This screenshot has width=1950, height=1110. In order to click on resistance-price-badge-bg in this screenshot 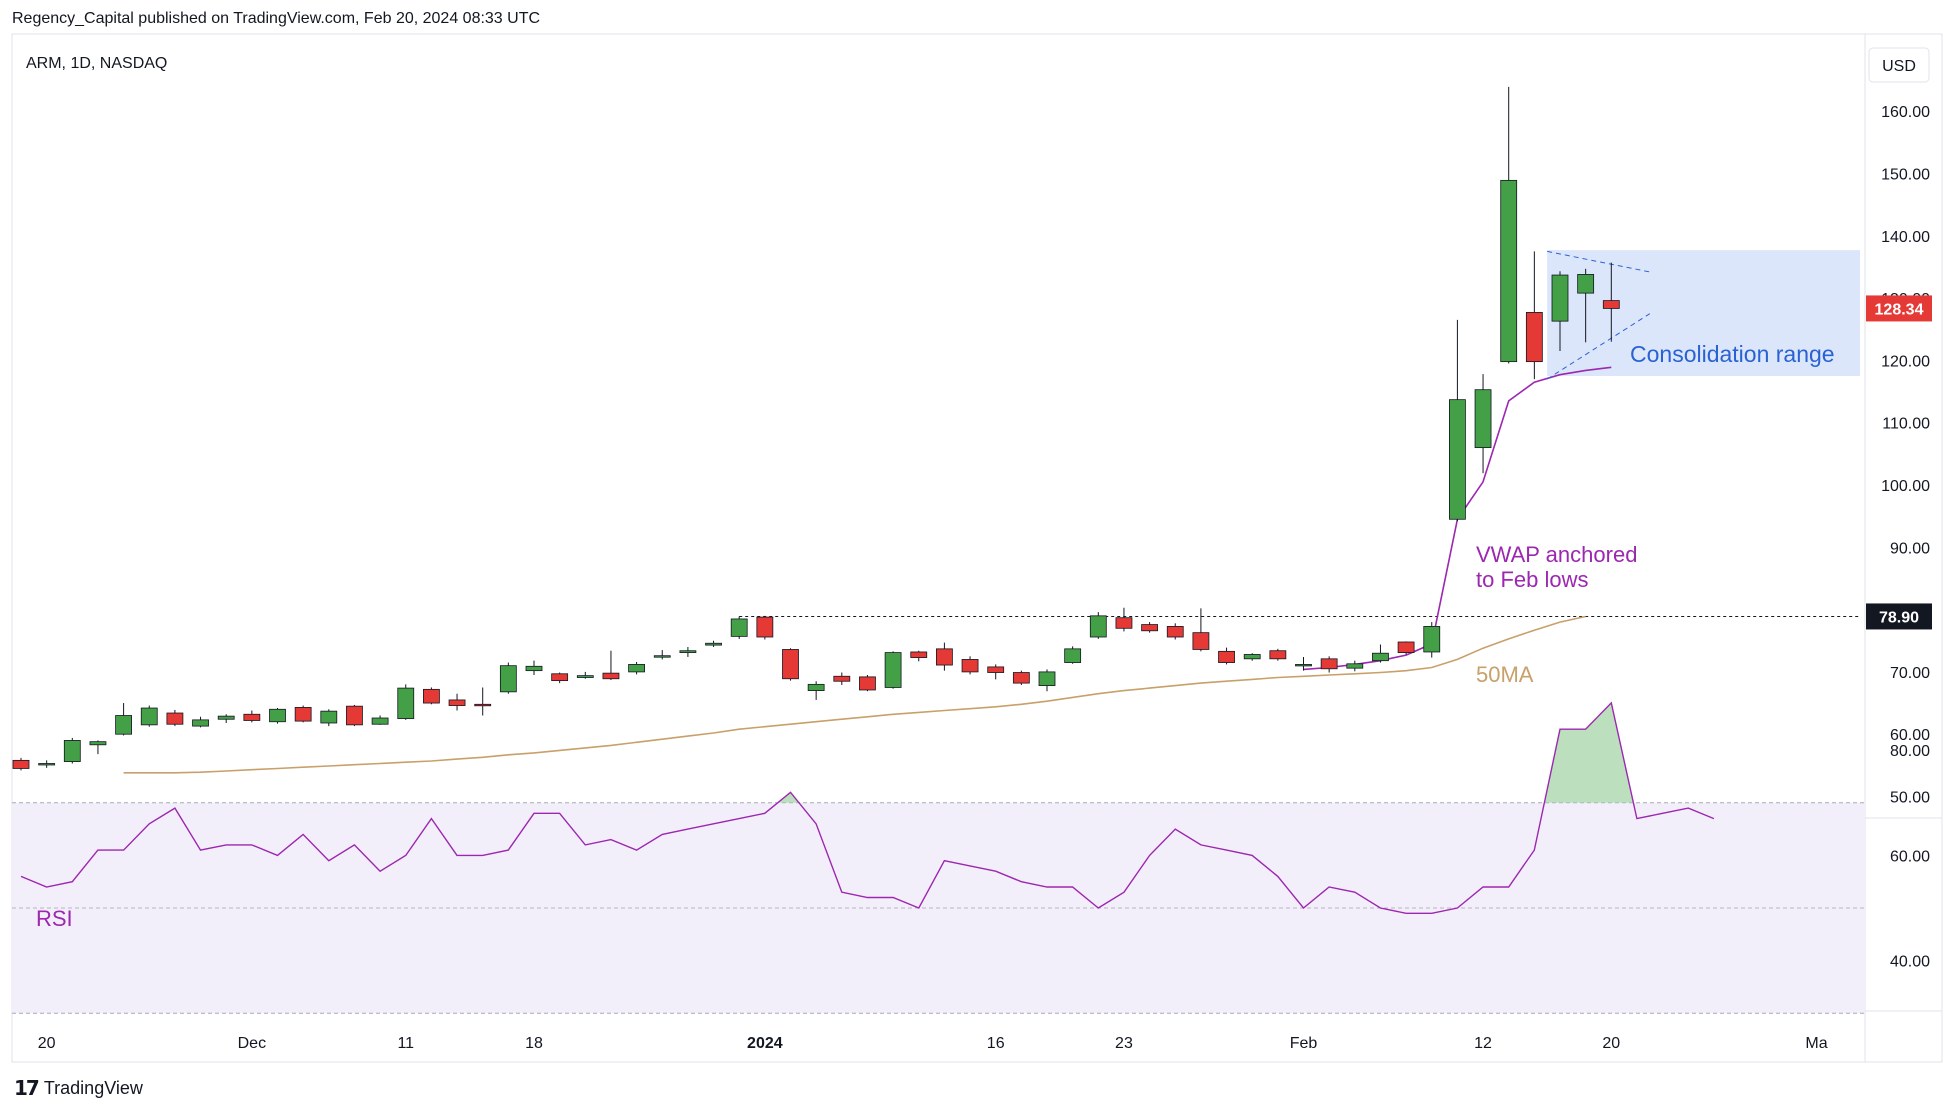, I will do `click(1899, 616)`.